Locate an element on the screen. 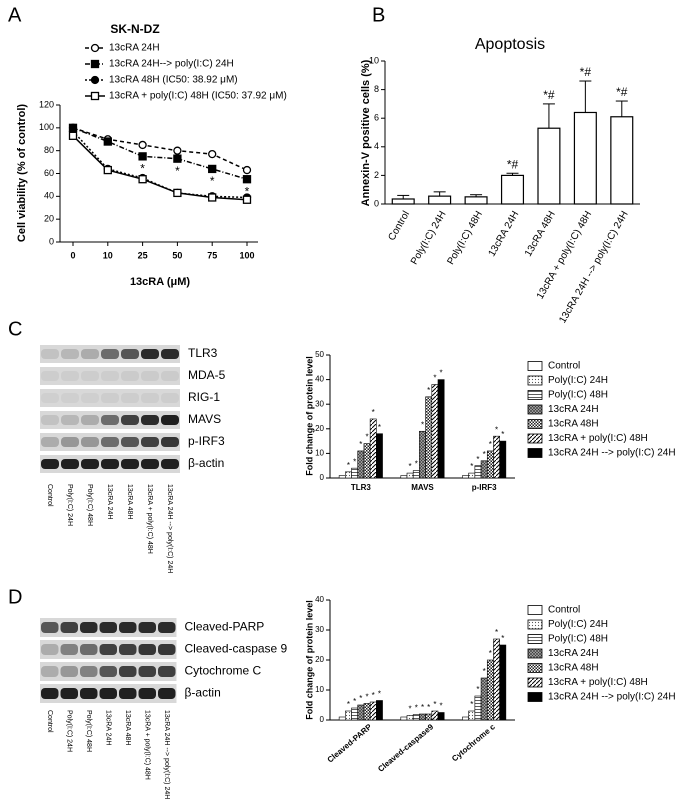 The width and height of the screenshot is (685, 807). y-tick-label: 80 is located at coordinates (49, 150).